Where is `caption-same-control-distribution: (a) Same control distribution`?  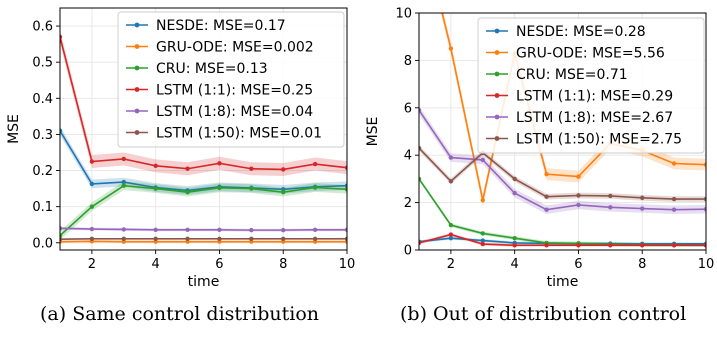 caption-same-control-distribution: (a) Same control distribution is located at coordinates (179, 314).